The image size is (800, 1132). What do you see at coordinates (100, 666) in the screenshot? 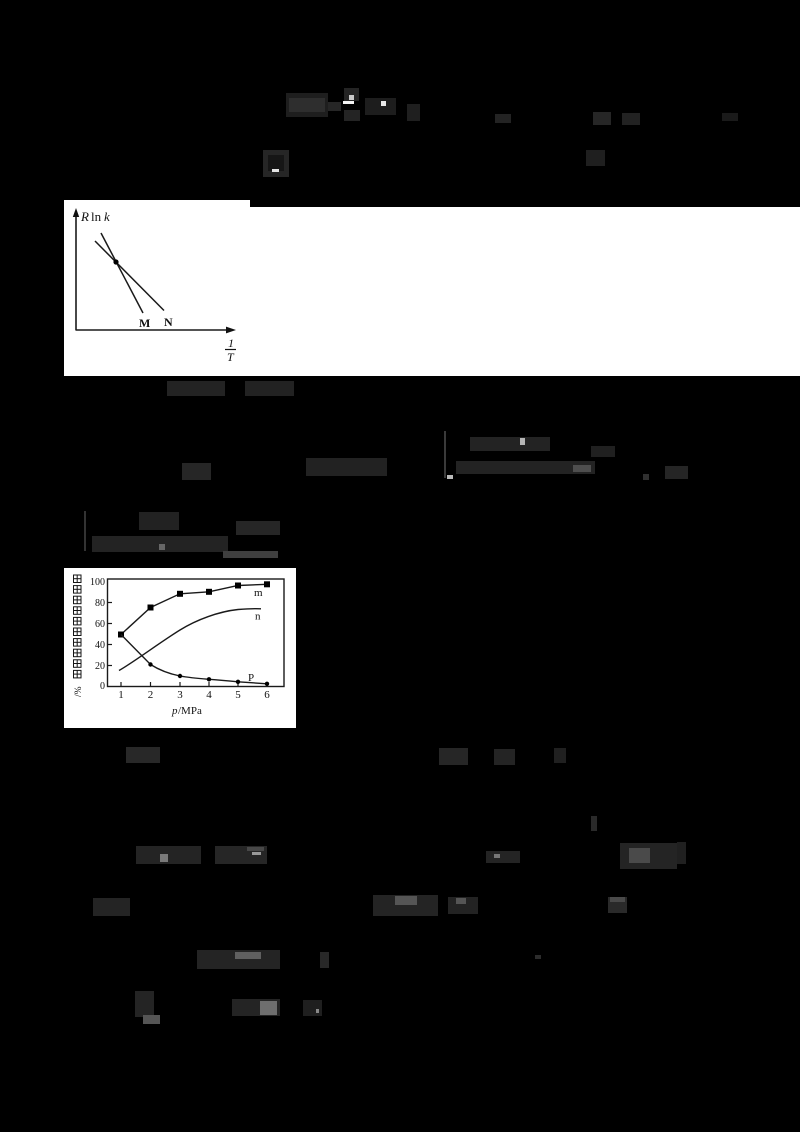
I see `svg-text: 20` at bounding box center [100, 666].